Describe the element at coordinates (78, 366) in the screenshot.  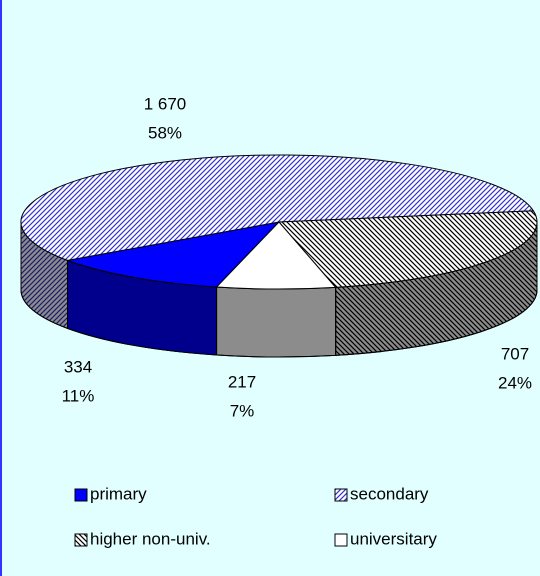
I see `value-label: 334` at that location.